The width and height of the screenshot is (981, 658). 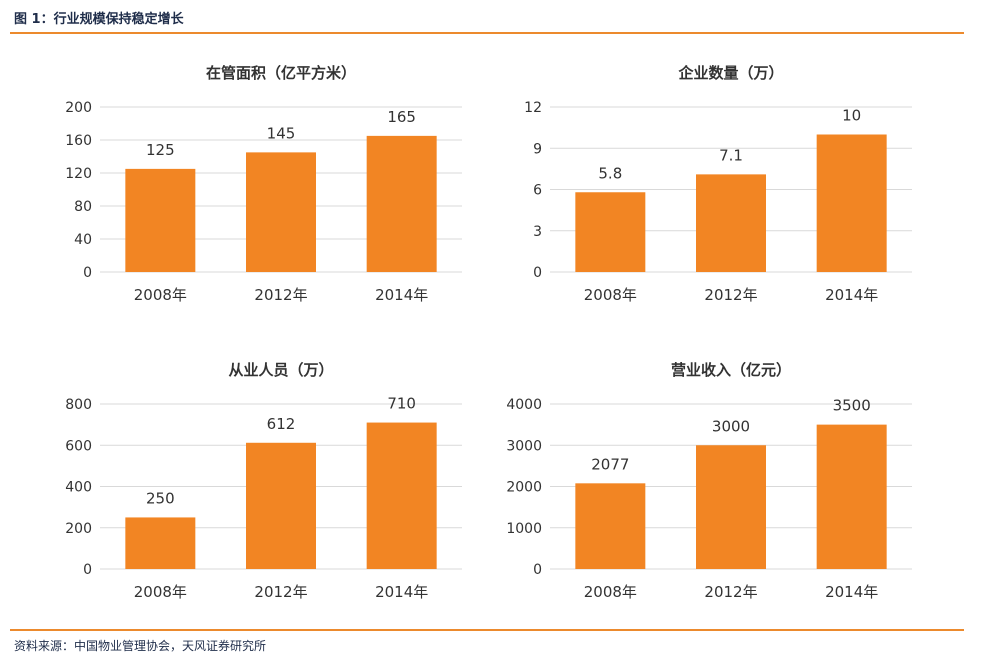 I want to click on y-tick-label: 2000, so click(x=524, y=488).